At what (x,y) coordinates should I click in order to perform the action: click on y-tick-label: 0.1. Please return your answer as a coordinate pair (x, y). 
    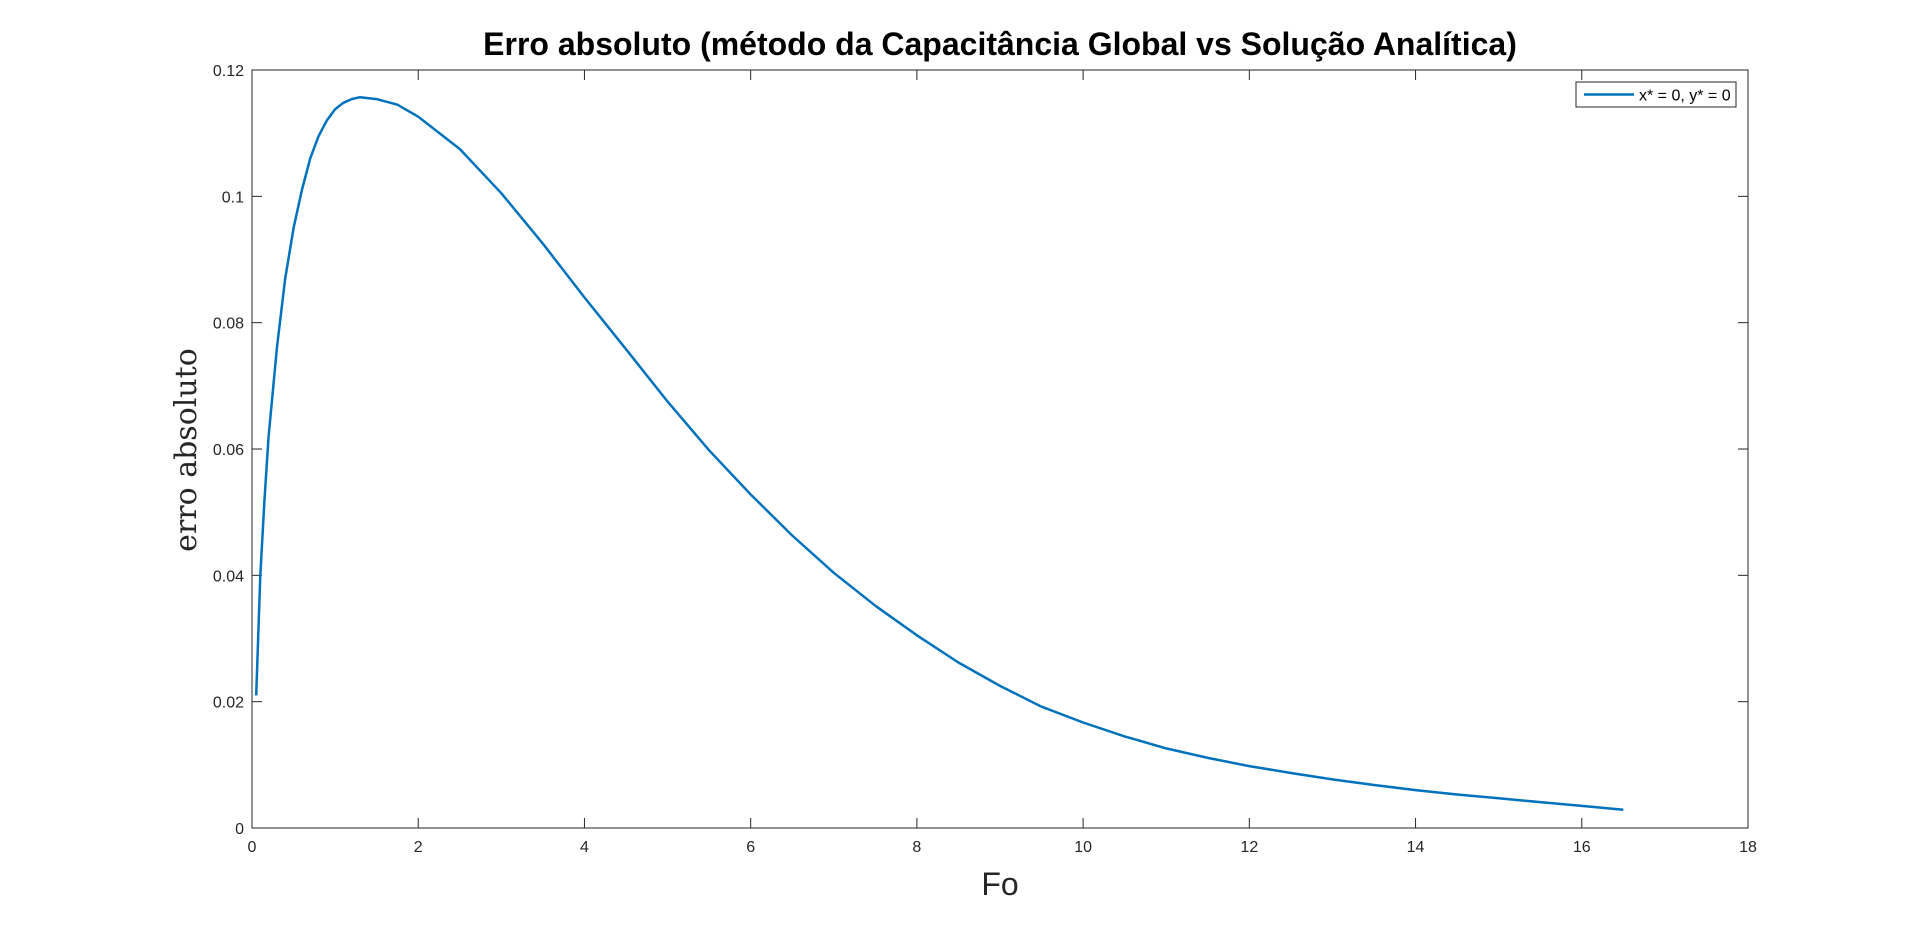
    Looking at the image, I should click on (233, 197).